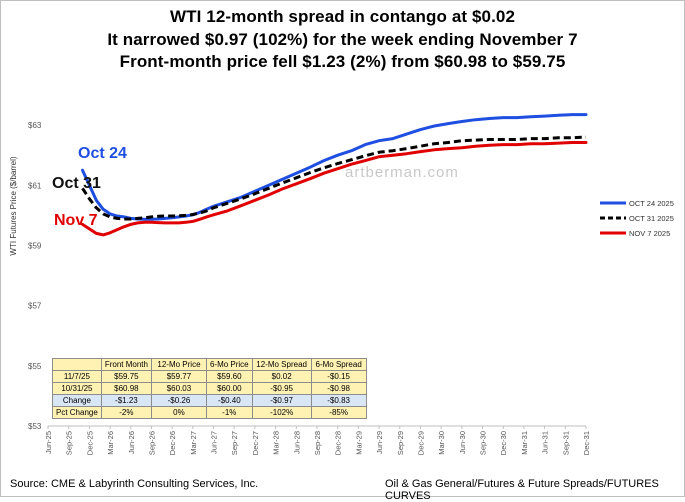  Describe the element at coordinates (338, 400) in the screenshot. I see `table-cell: -$0.83` at that location.